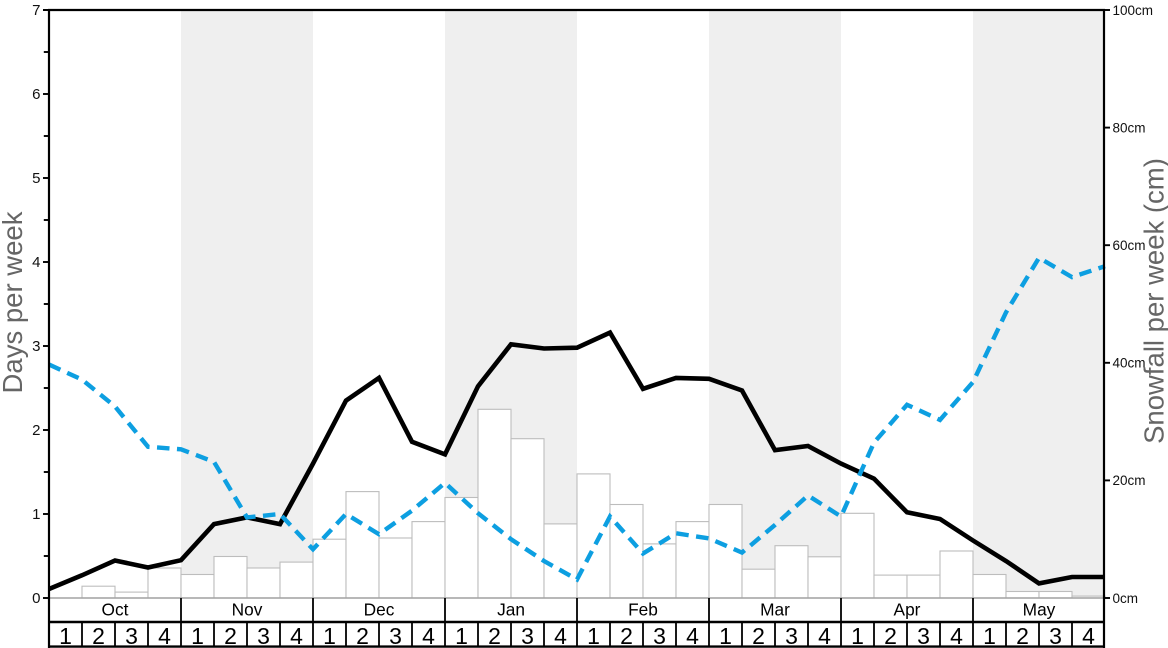 The height and width of the screenshot is (648, 1168). What do you see at coordinates (1129, 127) in the screenshot?
I see `svg-text: 80cm` at bounding box center [1129, 127].